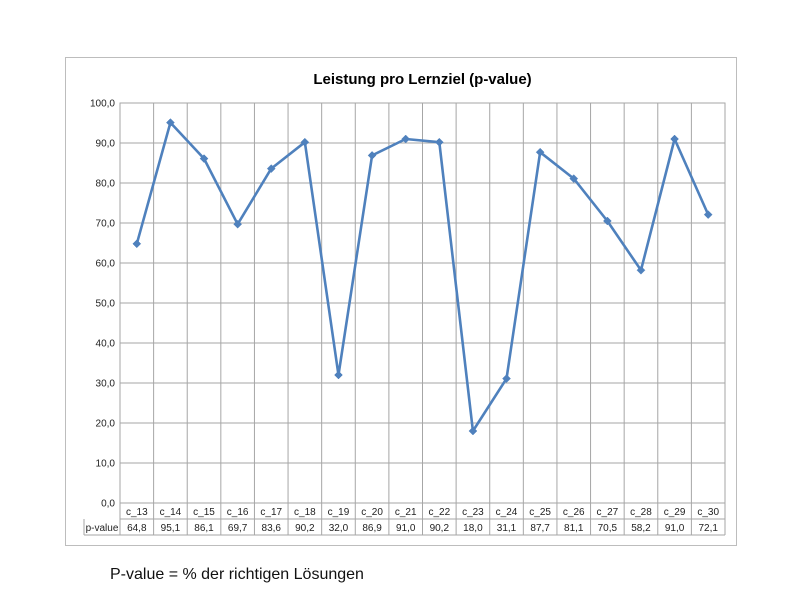 The image size is (800, 600). I want to click on chart-title: Leistung pro Lernziel (p-value), so click(422, 79).